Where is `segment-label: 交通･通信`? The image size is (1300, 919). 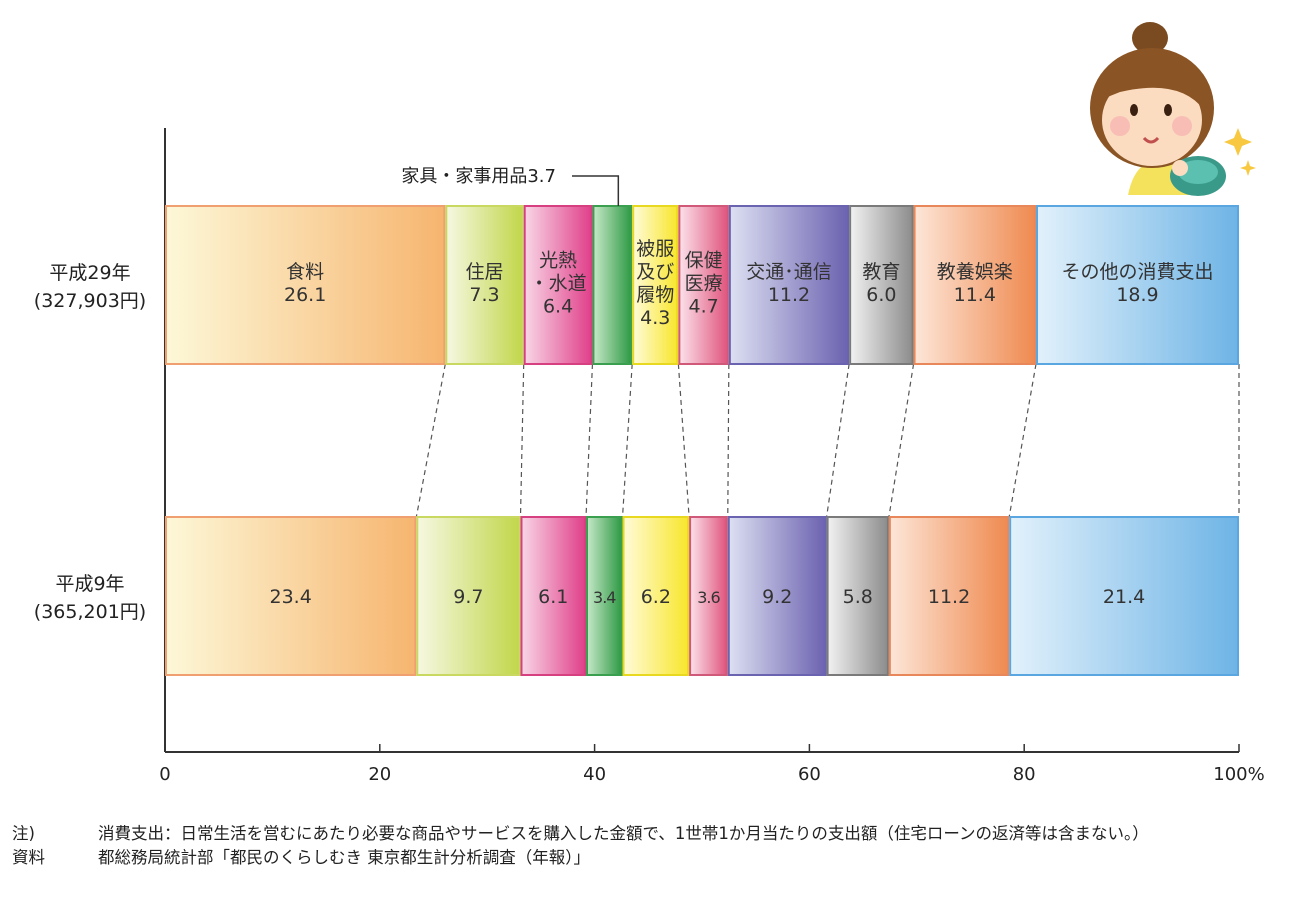
segment-label: 交通･通信 is located at coordinates (789, 272).